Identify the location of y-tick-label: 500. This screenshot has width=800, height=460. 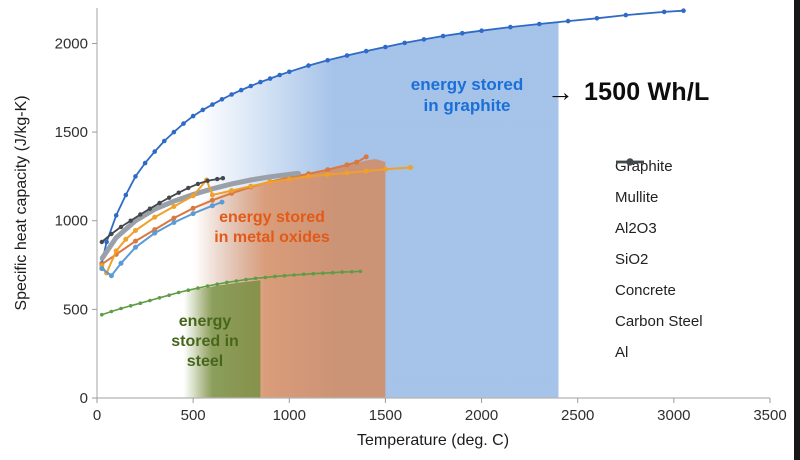
(75, 309).